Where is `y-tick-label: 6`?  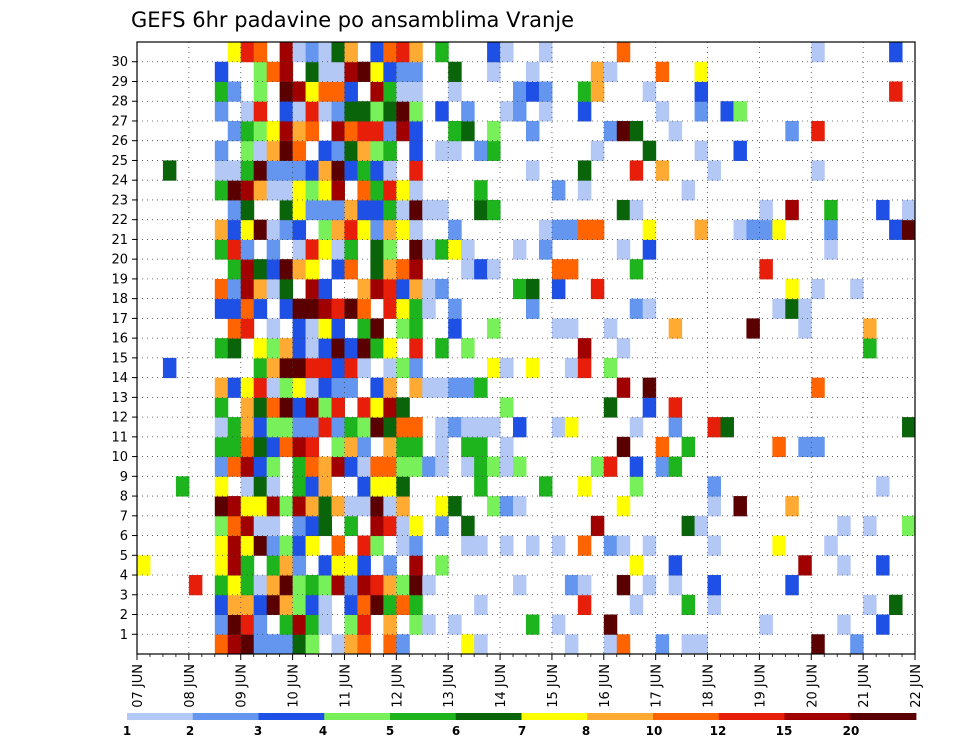 y-tick-label: 6 is located at coordinates (124, 536).